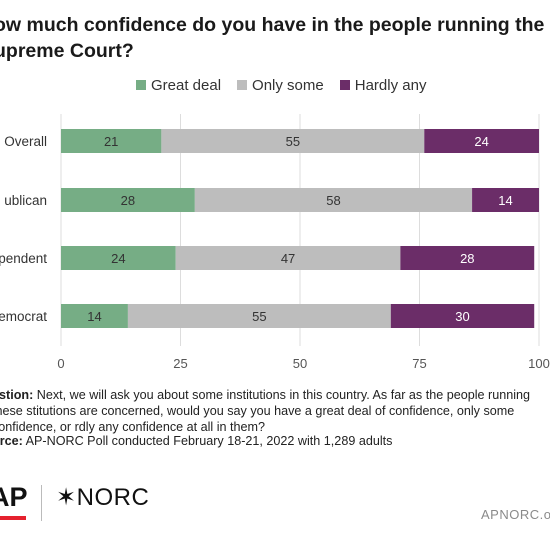 The width and height of the screenshot is (550, 550). I want to click on data-label: 58, so click(333, 200).